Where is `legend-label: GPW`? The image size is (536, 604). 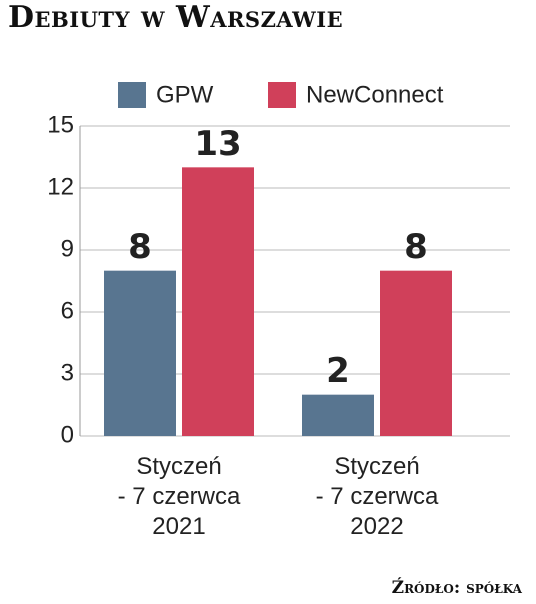 legend-label: GPW is located at coordinates (185, 94).